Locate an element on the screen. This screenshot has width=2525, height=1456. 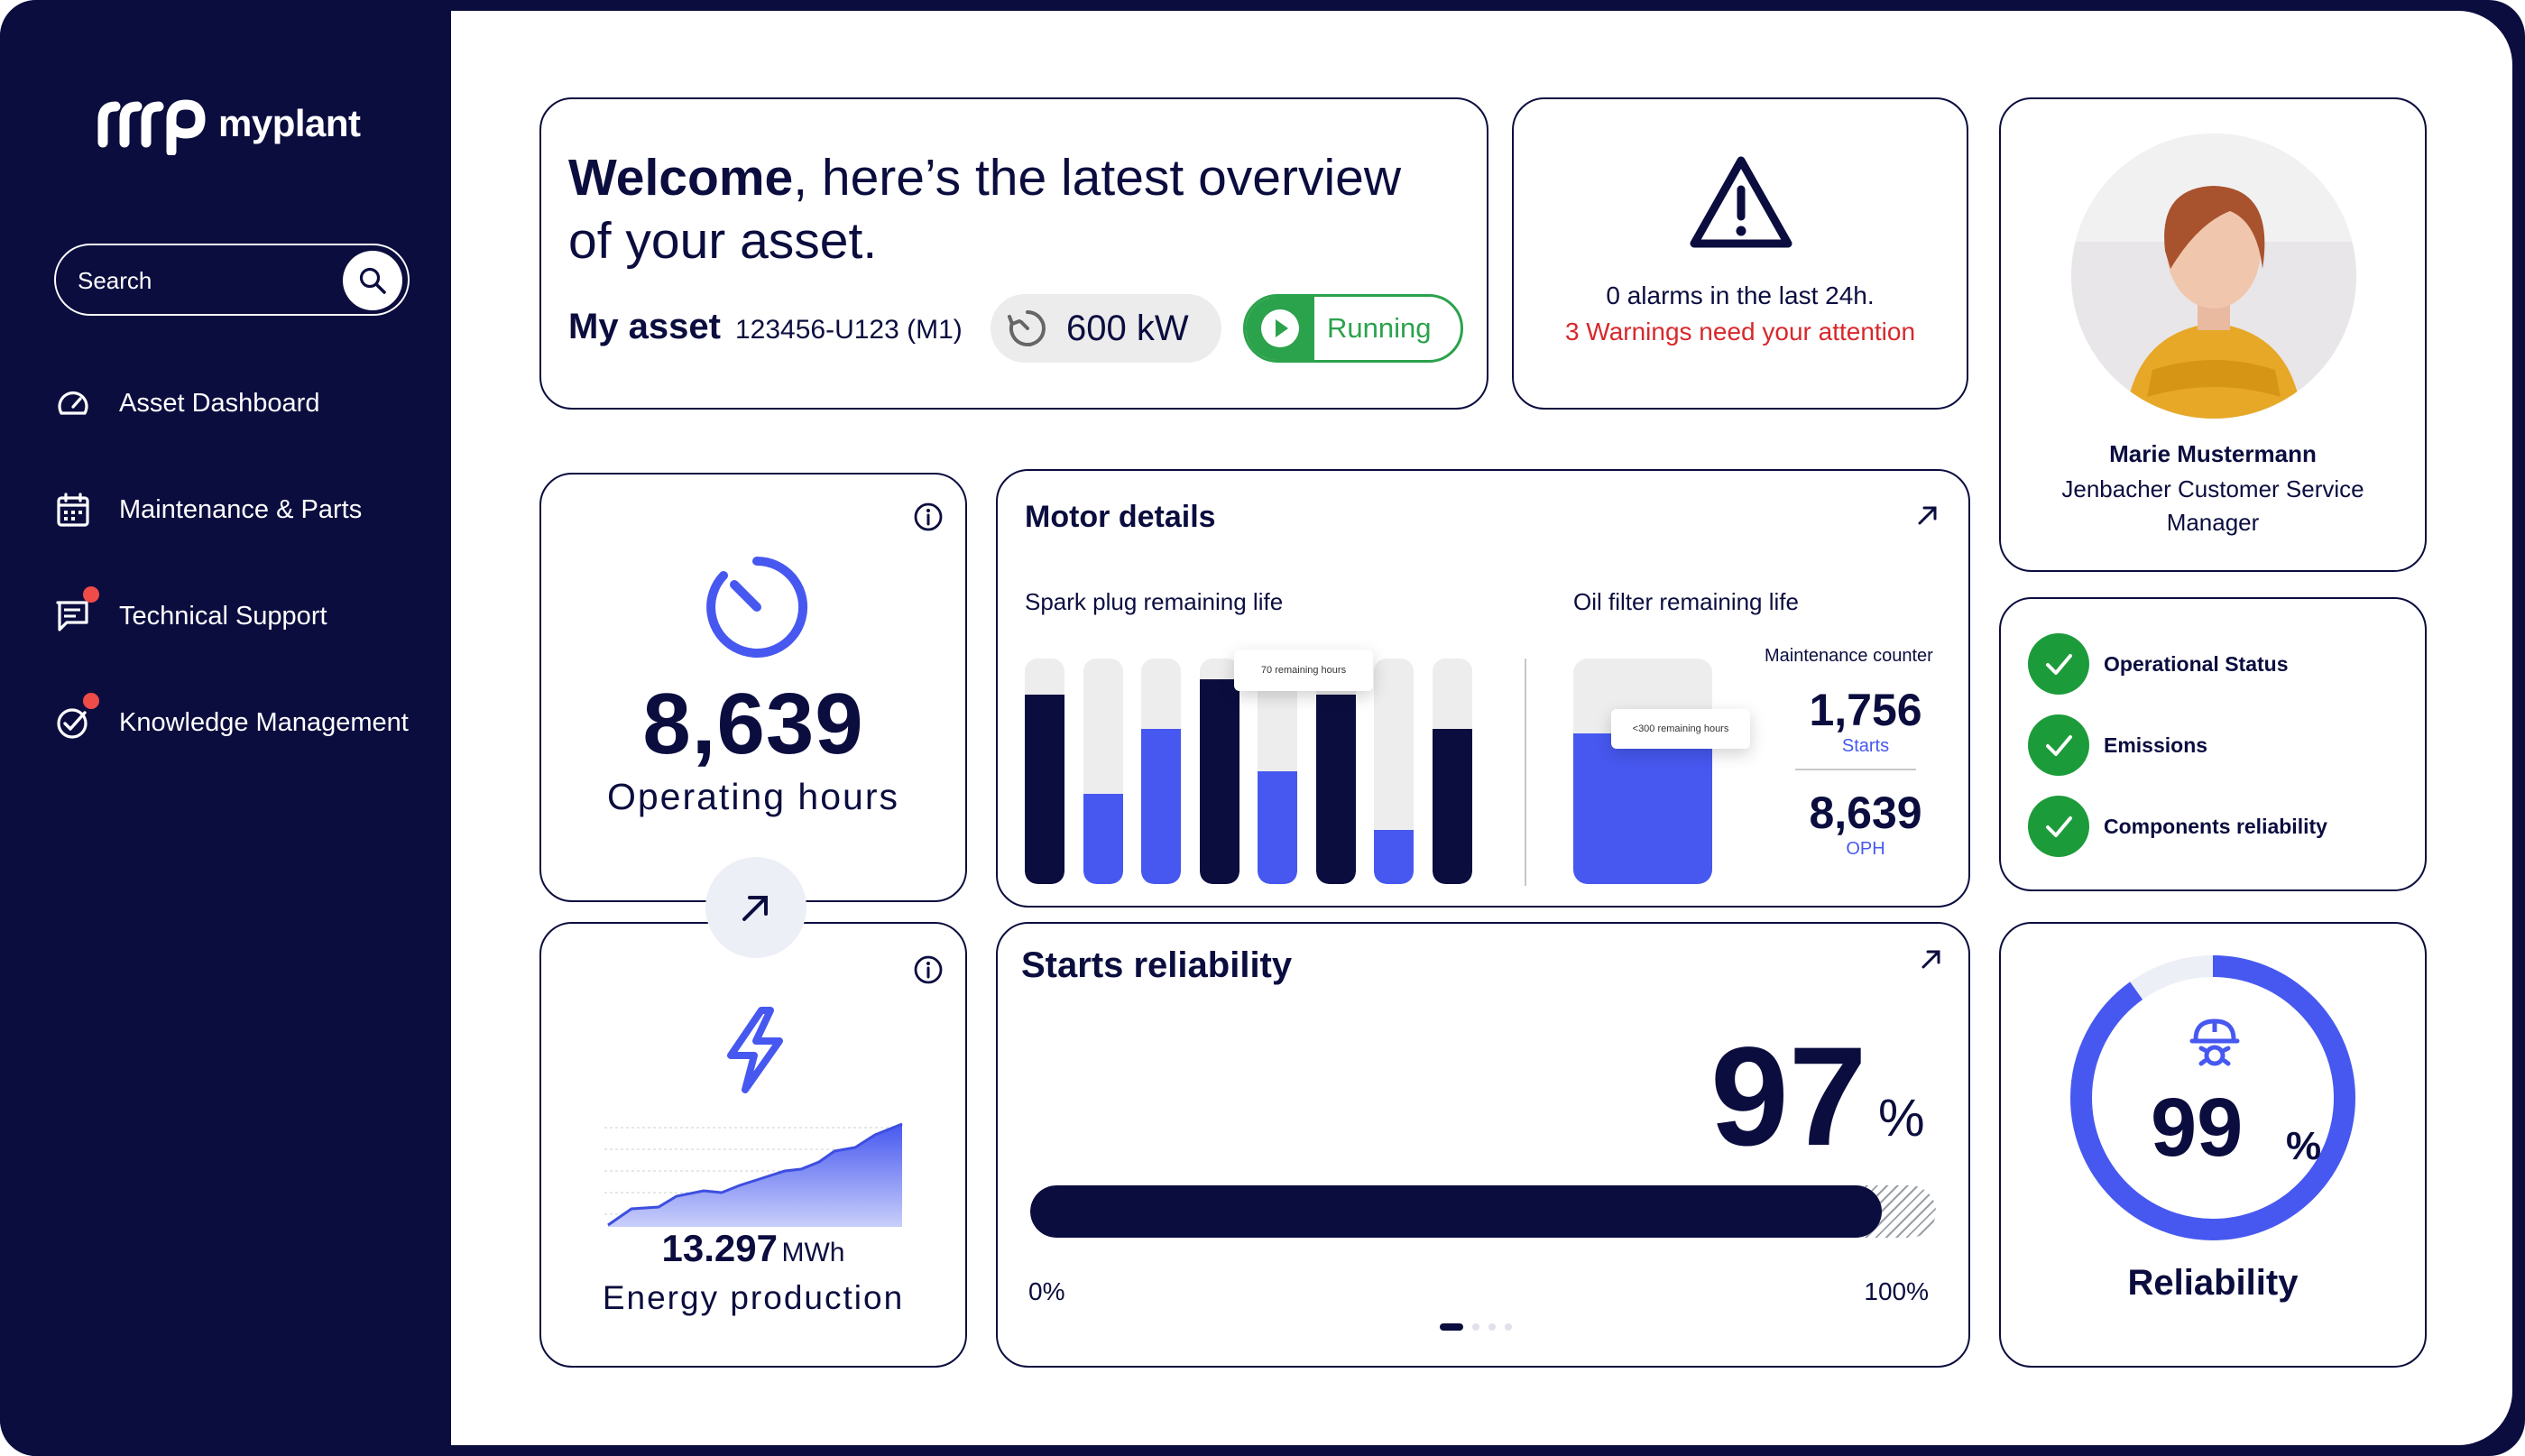
asset-id: 123456-U123 (M1) is located at coordinates (848, 330).